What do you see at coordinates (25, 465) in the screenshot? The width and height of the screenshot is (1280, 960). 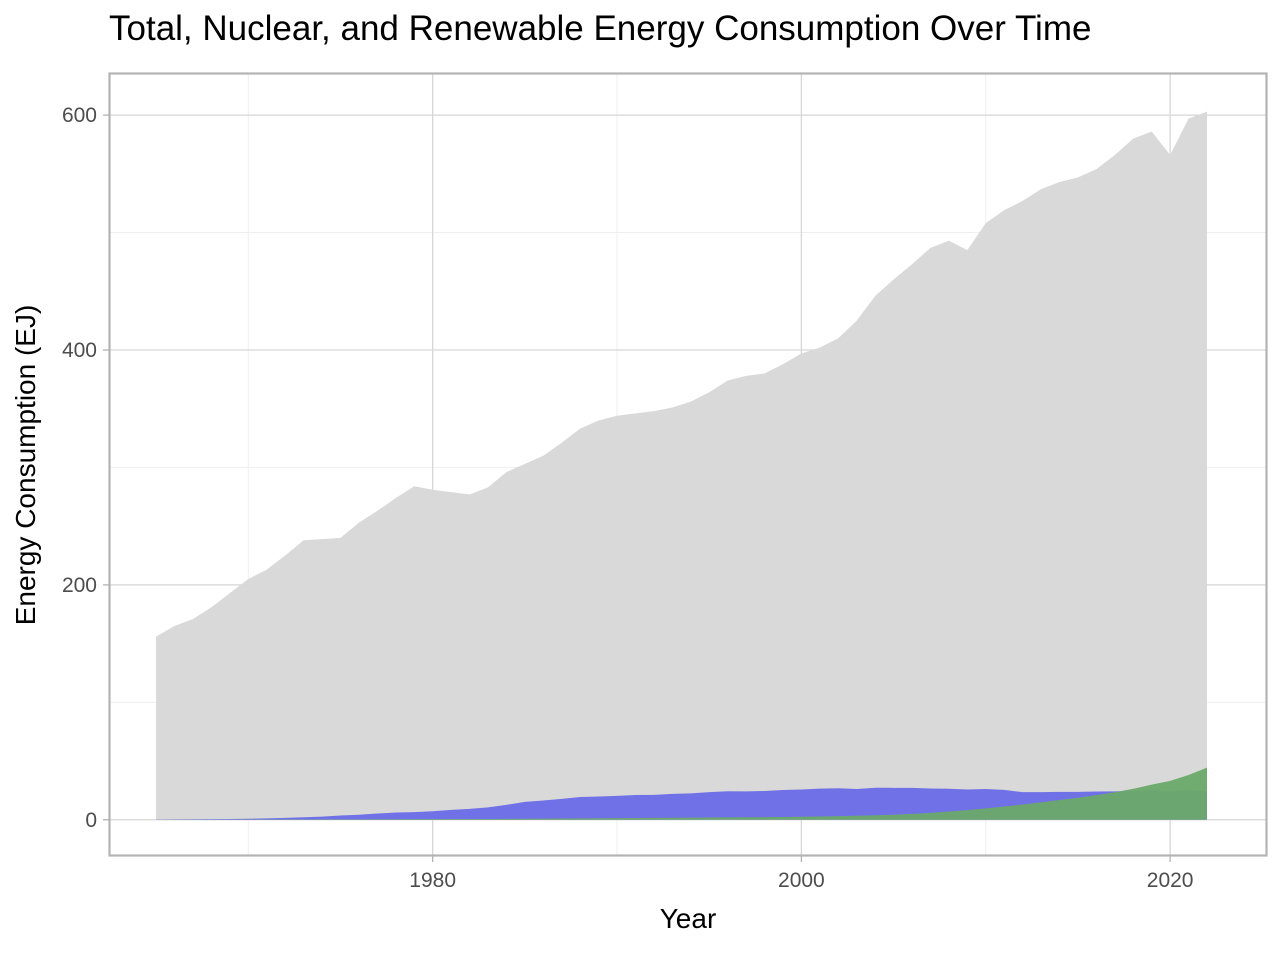 I see `y-axis-title: Energy Consumption (EJ)` at bounding box center [25, 465].